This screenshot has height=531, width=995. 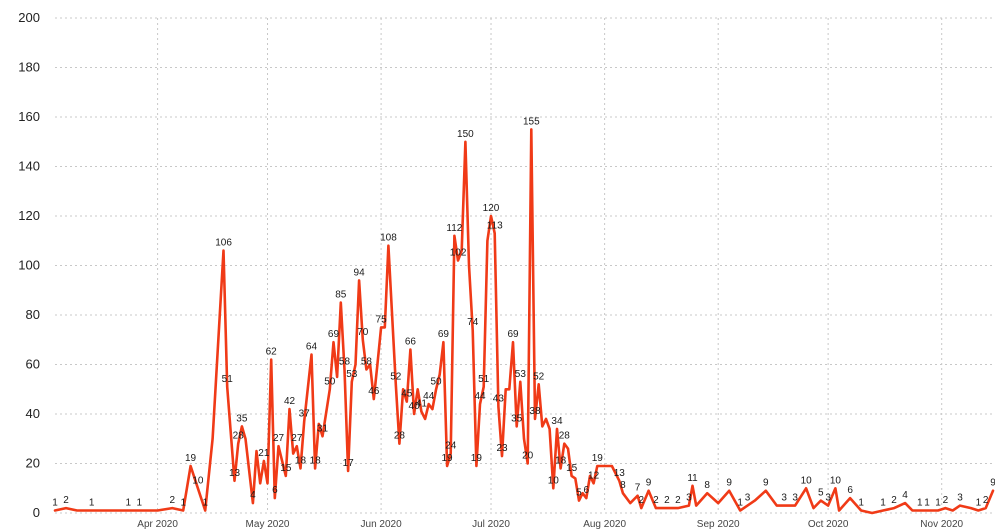 What do you see at coordinates (223, 243) in the screenshot?
I see `data-label: 106` at bounding box center [223, 243].